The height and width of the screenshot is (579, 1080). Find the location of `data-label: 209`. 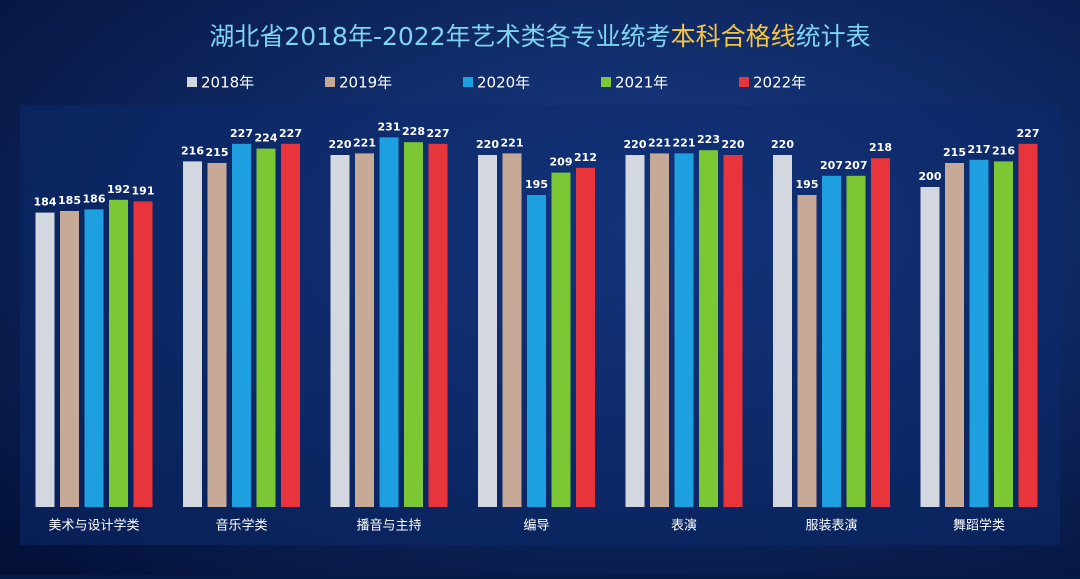

data-label: 209 is located at coordinates (561, 162).